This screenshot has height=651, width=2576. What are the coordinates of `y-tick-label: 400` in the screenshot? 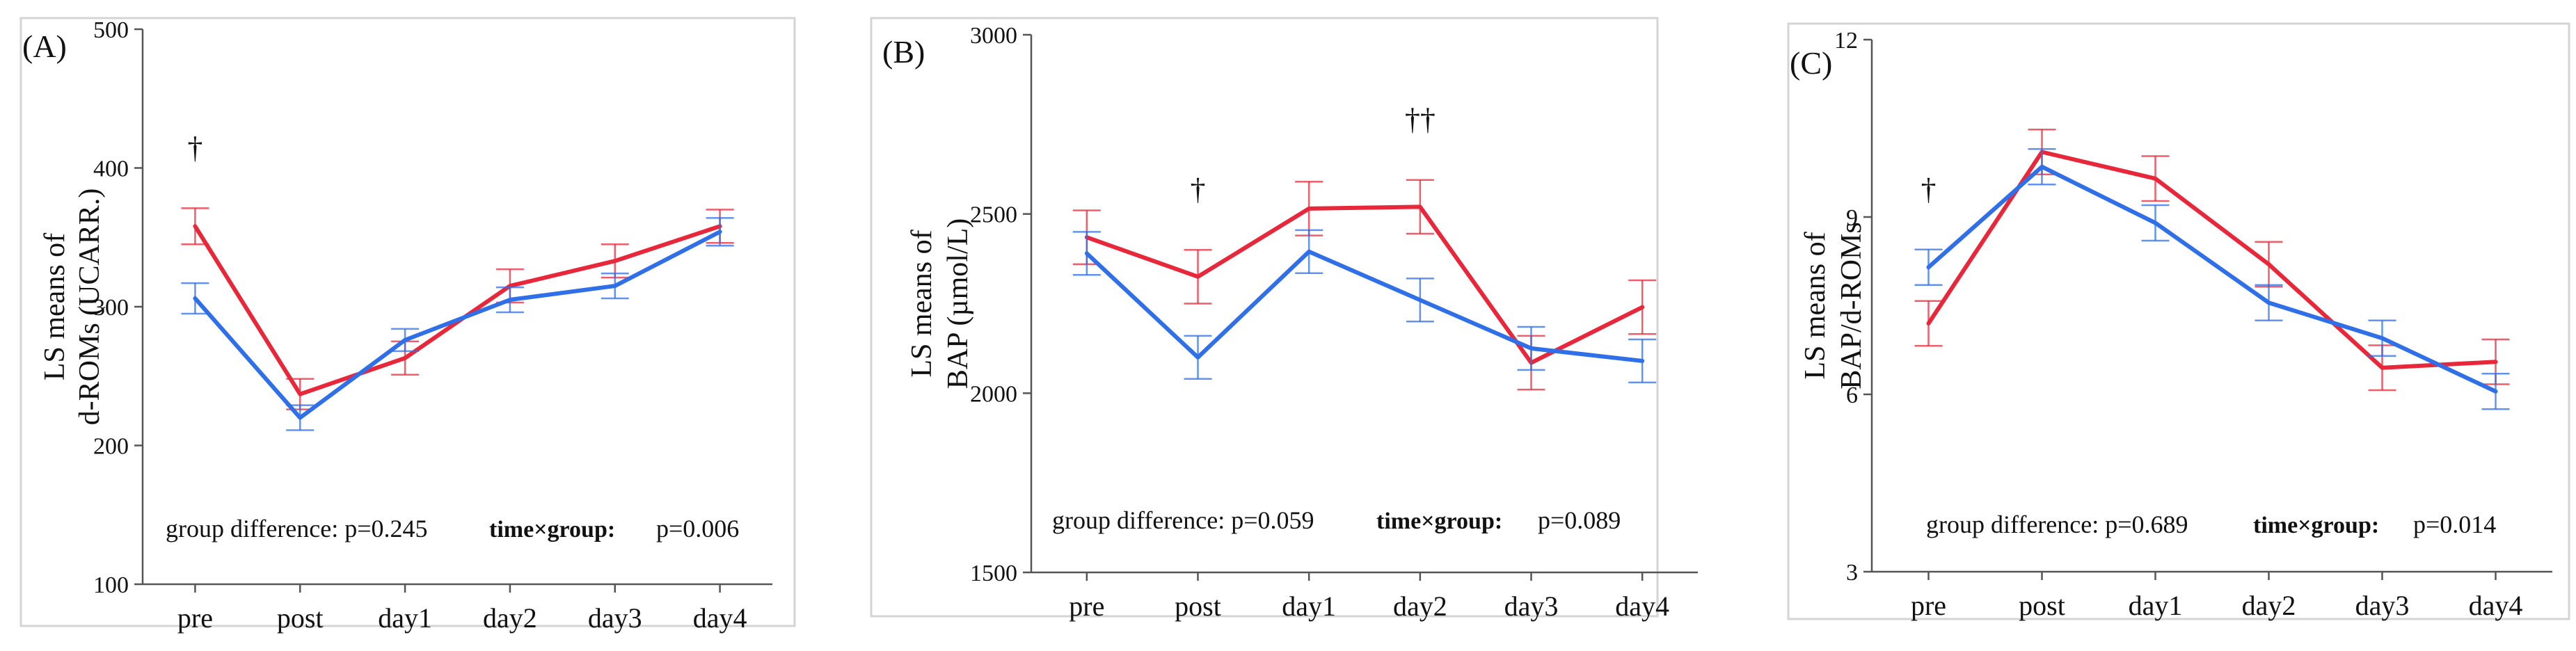 It's located at (111, 169).